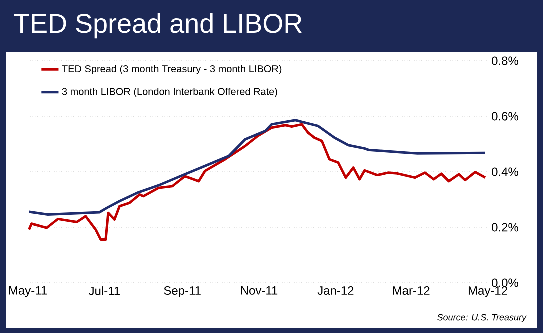  Describe the element at coordinates (336, 291) in the screenshot. I see `x-tick-label: Jan-12` at that location.